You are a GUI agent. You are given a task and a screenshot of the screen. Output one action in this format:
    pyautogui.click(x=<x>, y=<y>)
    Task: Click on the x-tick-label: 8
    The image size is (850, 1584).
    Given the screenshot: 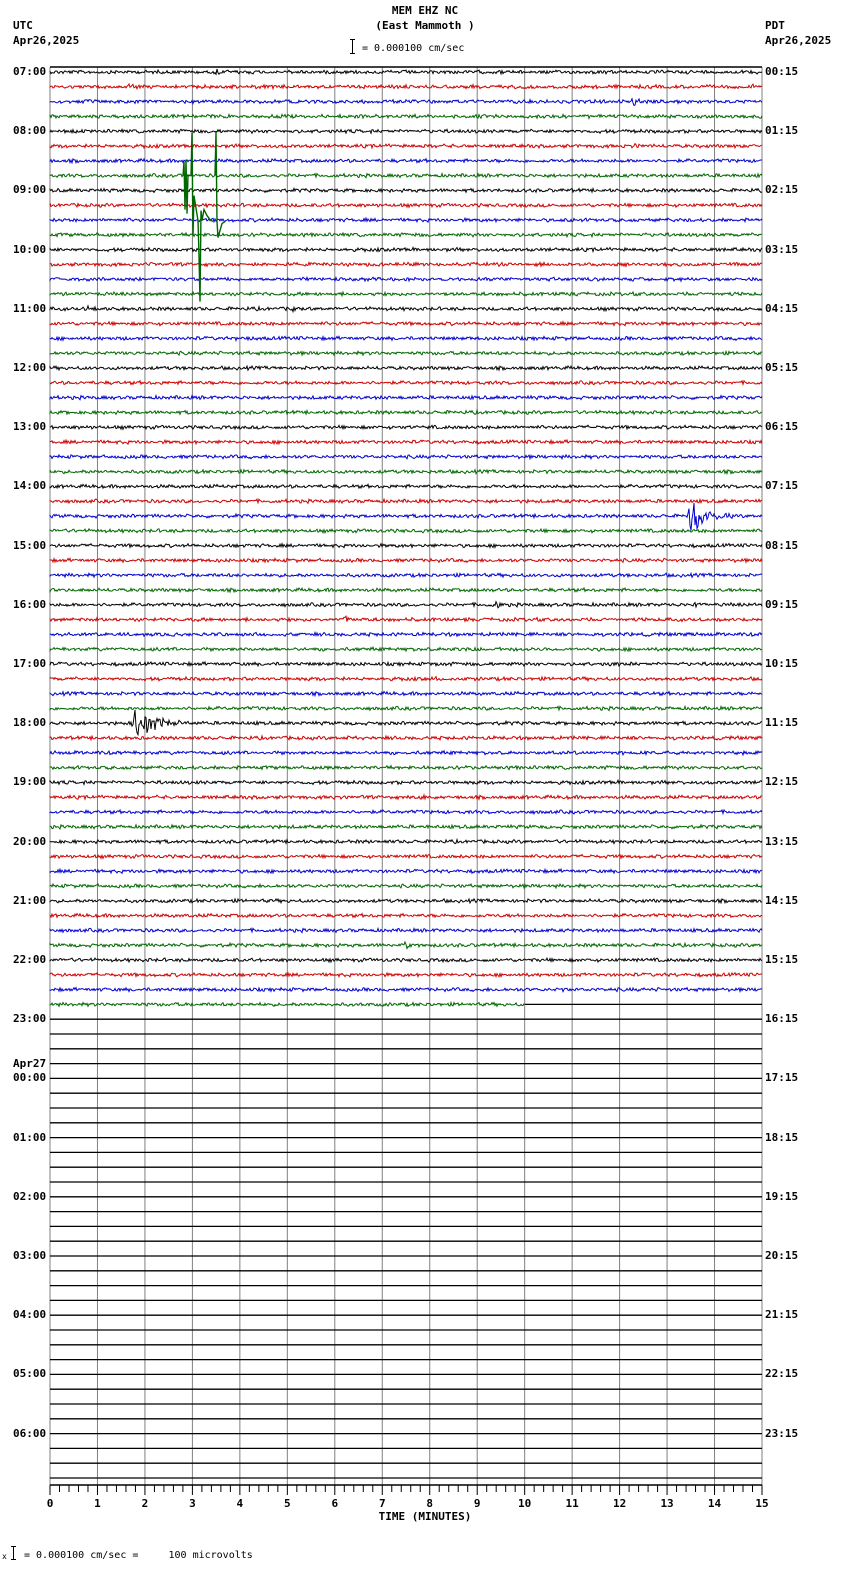 What is the action you would take?
    pyautogui.click(x=430, y=1503)
    